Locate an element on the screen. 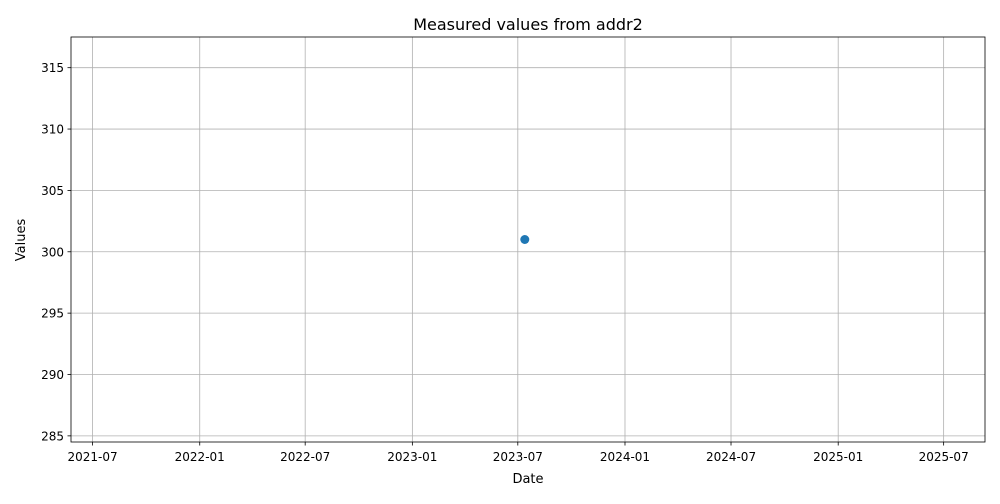 The height and width of the screenshot is (504, 1000). y-tick-label: 295 is located at coordinates (52, 314).